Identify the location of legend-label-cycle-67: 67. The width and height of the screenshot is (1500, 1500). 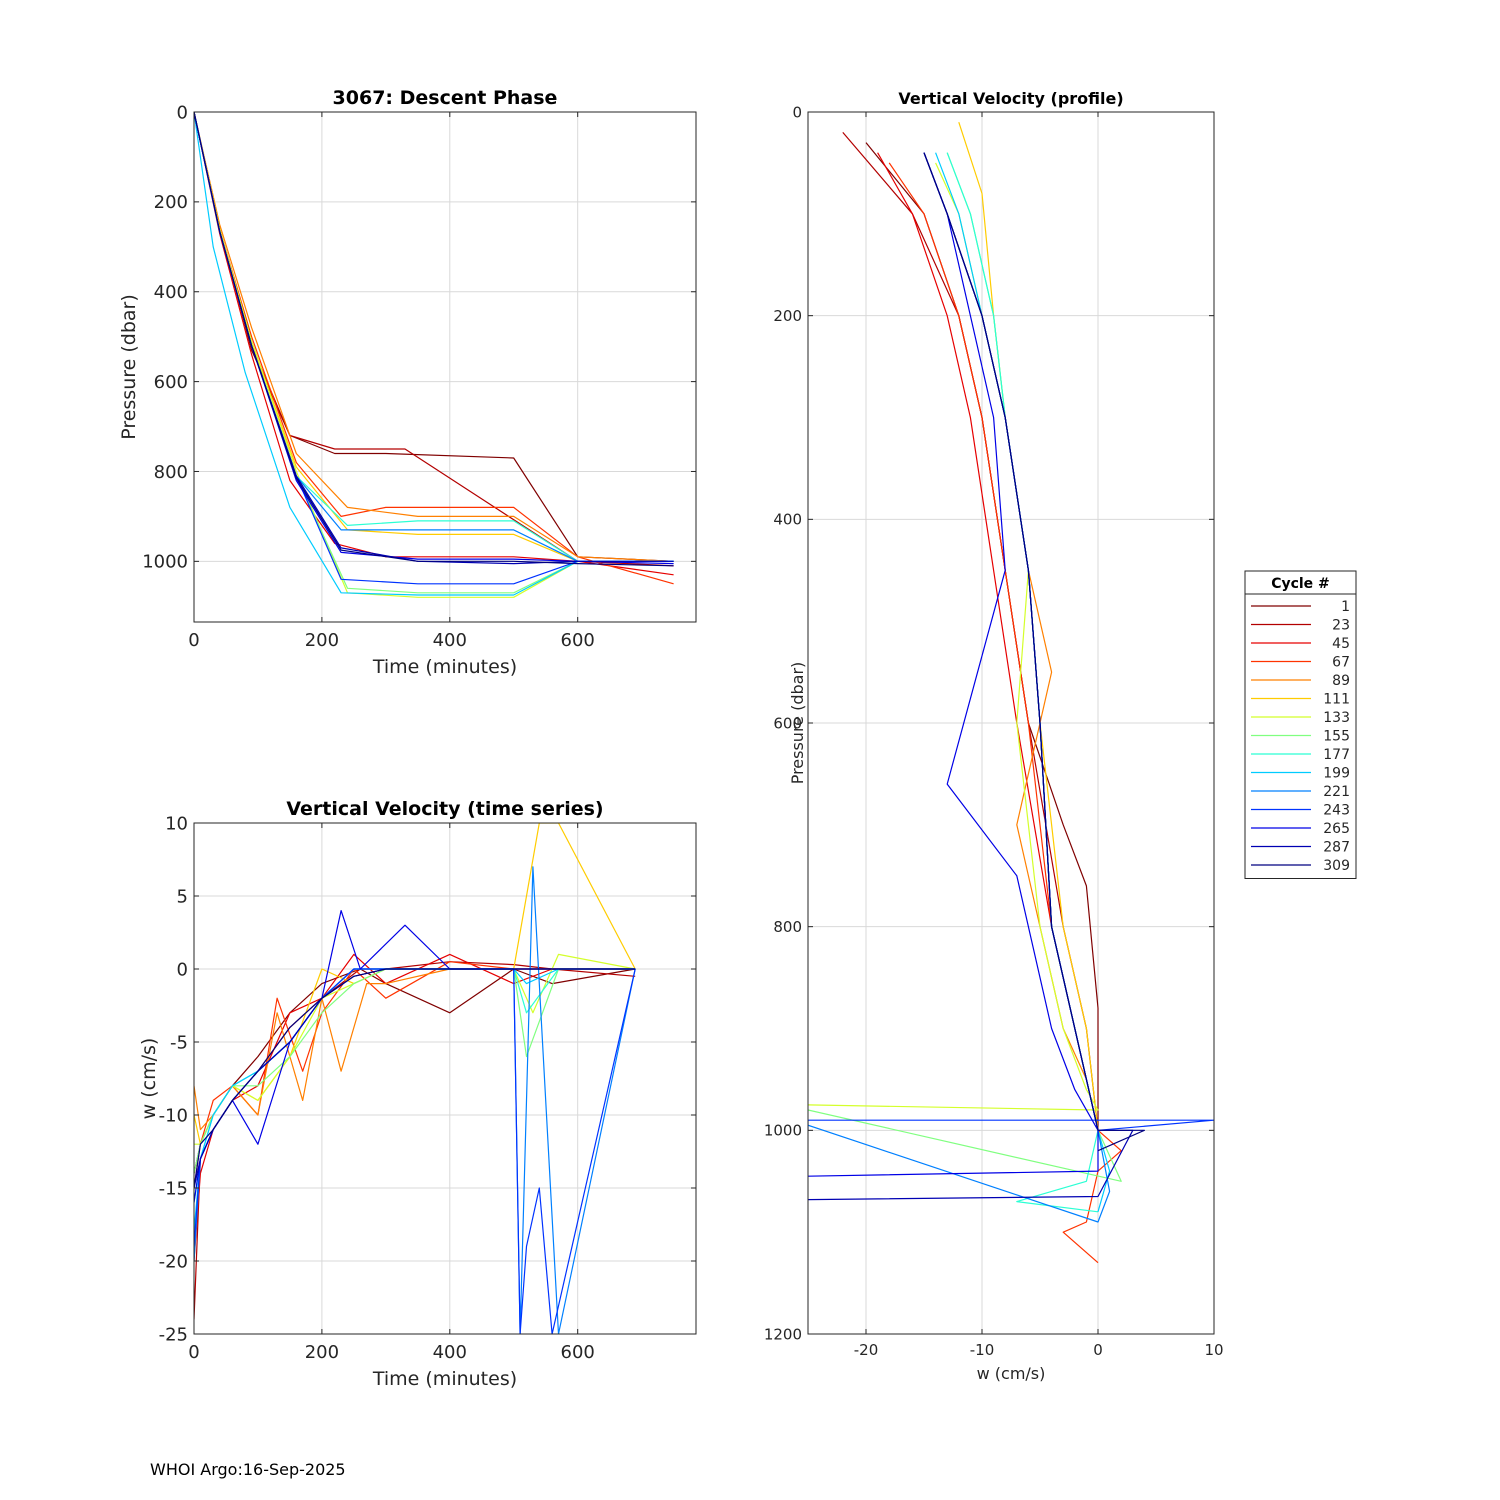
(1341, 663).